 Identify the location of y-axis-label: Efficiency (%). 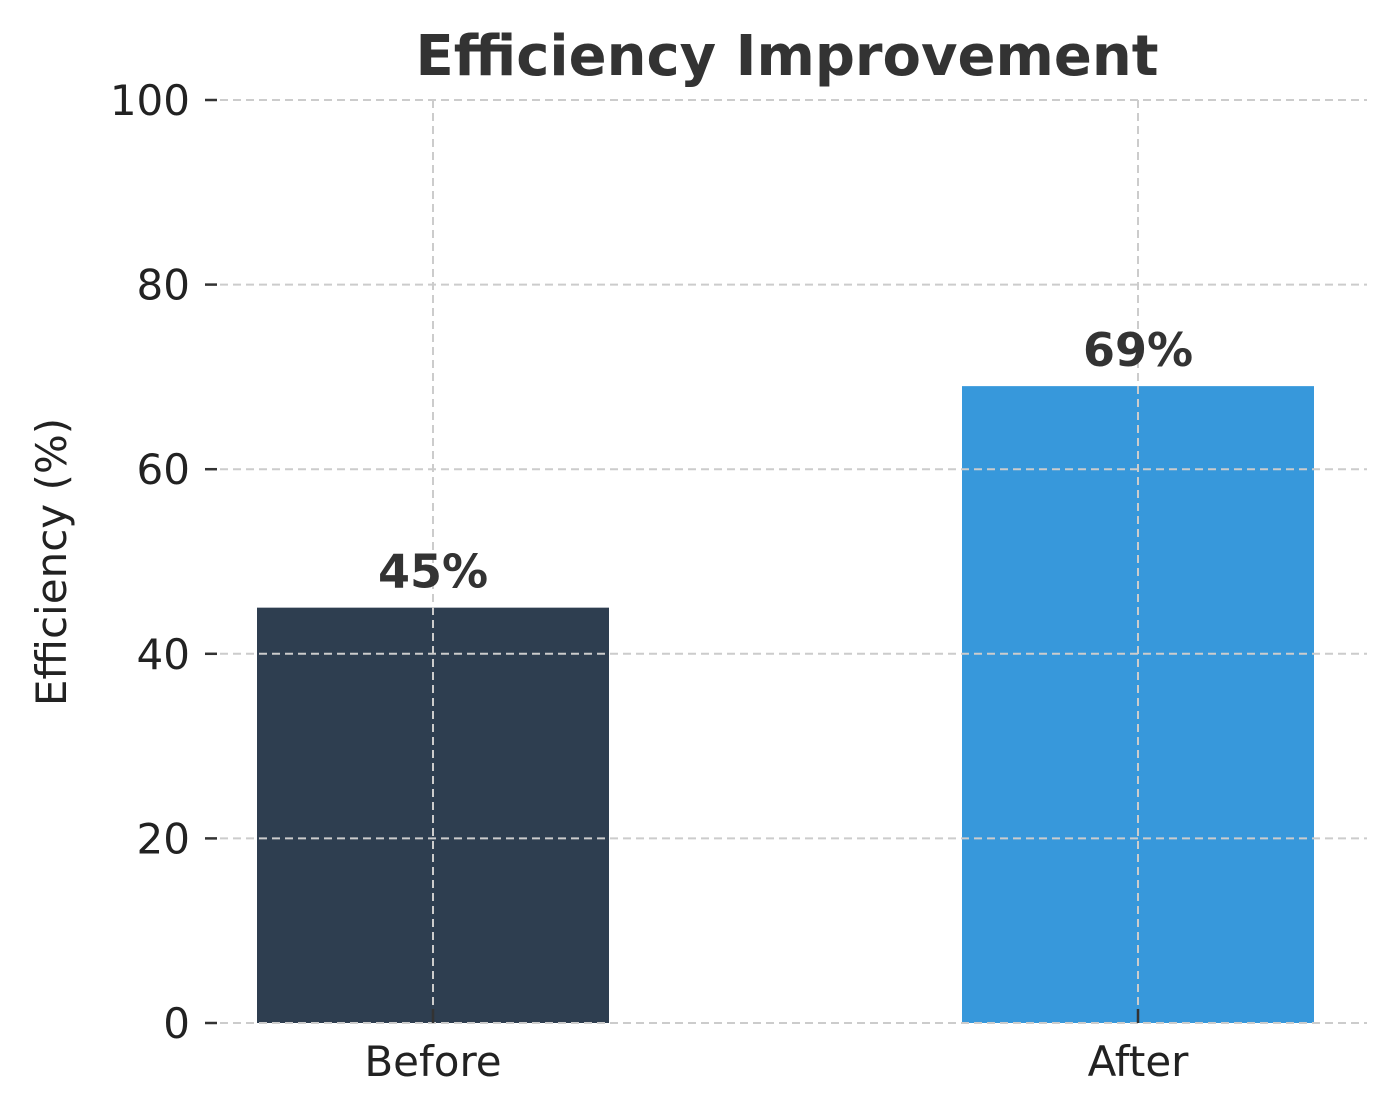
(51, 562).